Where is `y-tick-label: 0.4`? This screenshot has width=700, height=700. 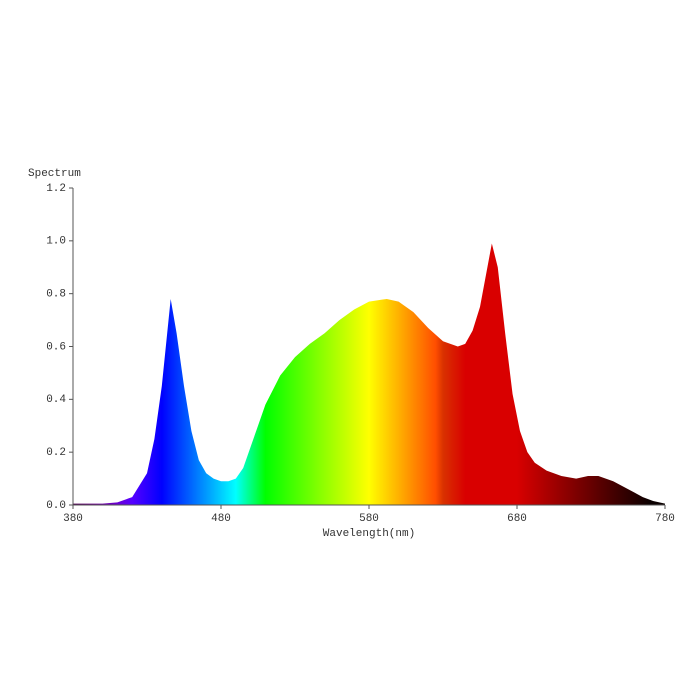 y-tick-label: 0.4 is located at coordinates (56, 400).